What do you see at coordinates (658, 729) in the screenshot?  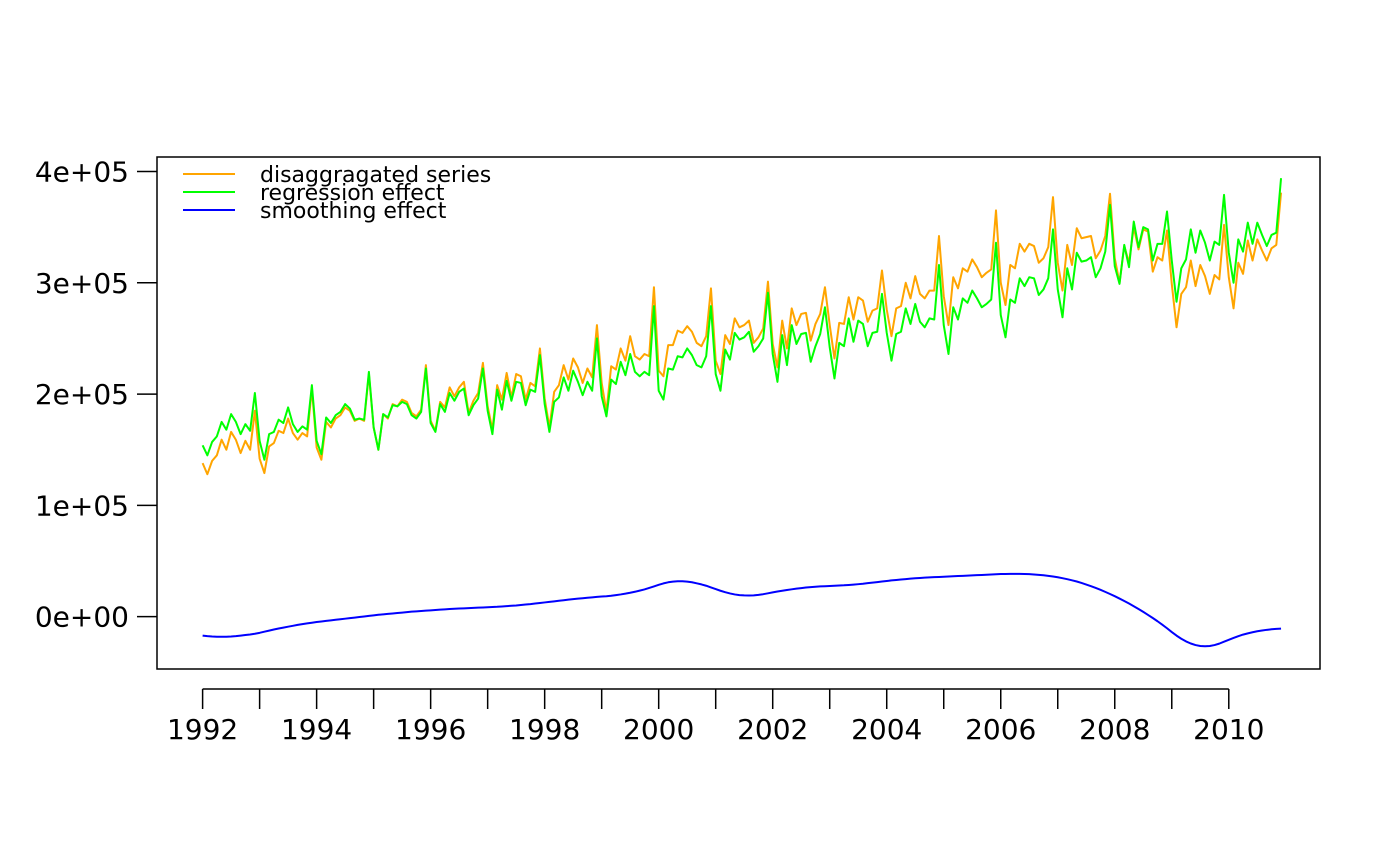 I see `x-tick-label: 2000` at bounding box center [658, 729].